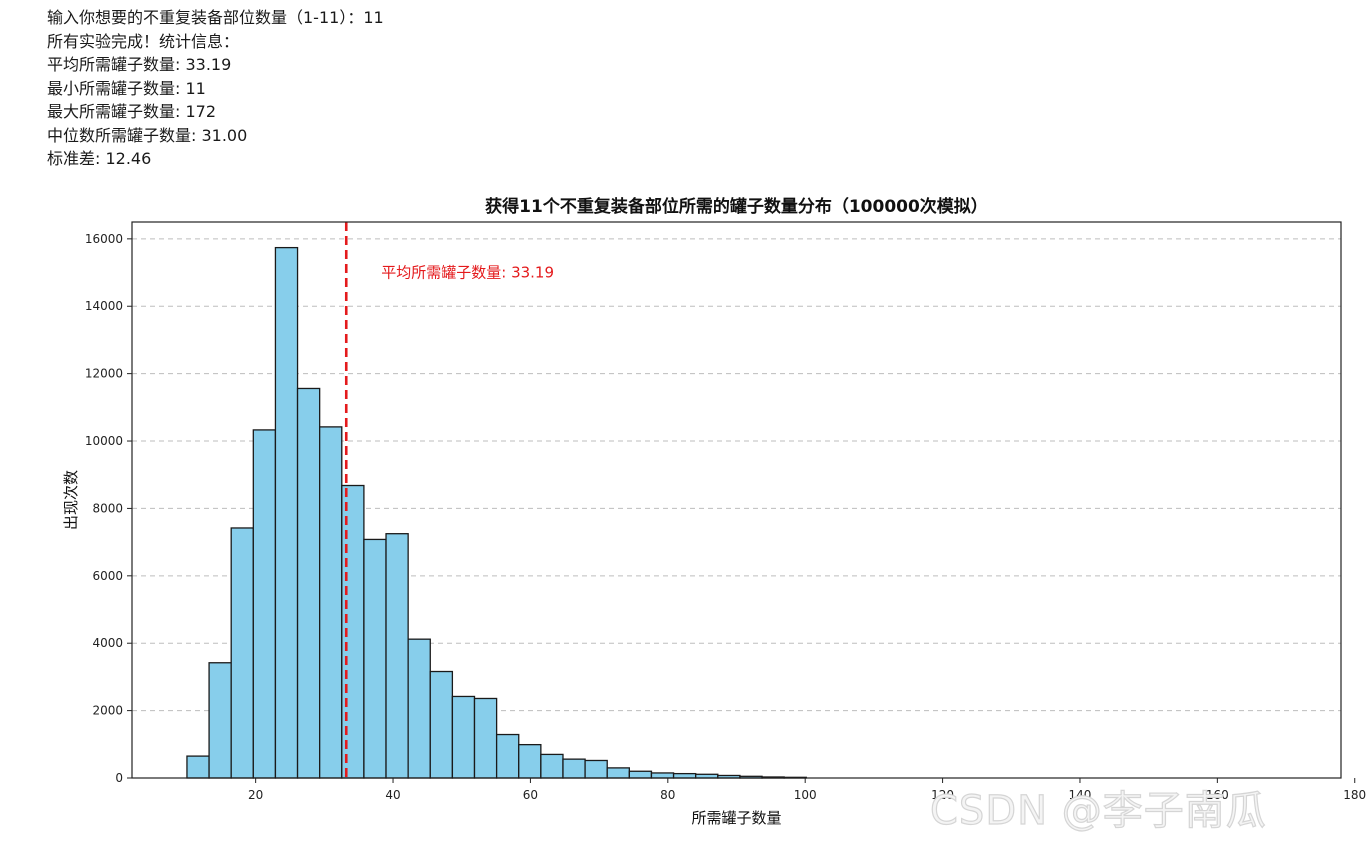 The width and height of the screenshot is (1371, 847). Describe the element at coordinates (104, 239) in the screenshot. I see `y-tick-label: 16000` at that location.